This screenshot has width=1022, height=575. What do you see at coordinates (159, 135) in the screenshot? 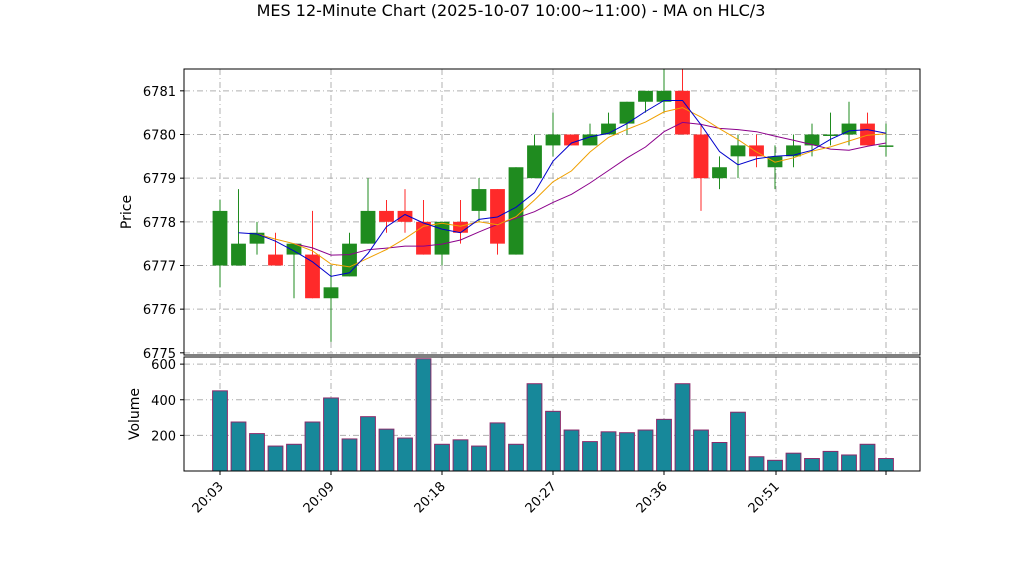
I see `price-tick-label: 6780` at bounding box center [159, 135].